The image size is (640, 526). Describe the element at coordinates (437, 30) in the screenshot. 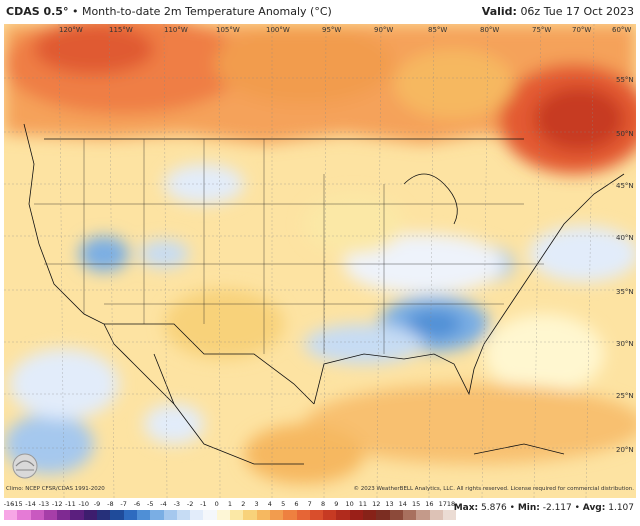

I see `lon-label: 85°W` at that location.